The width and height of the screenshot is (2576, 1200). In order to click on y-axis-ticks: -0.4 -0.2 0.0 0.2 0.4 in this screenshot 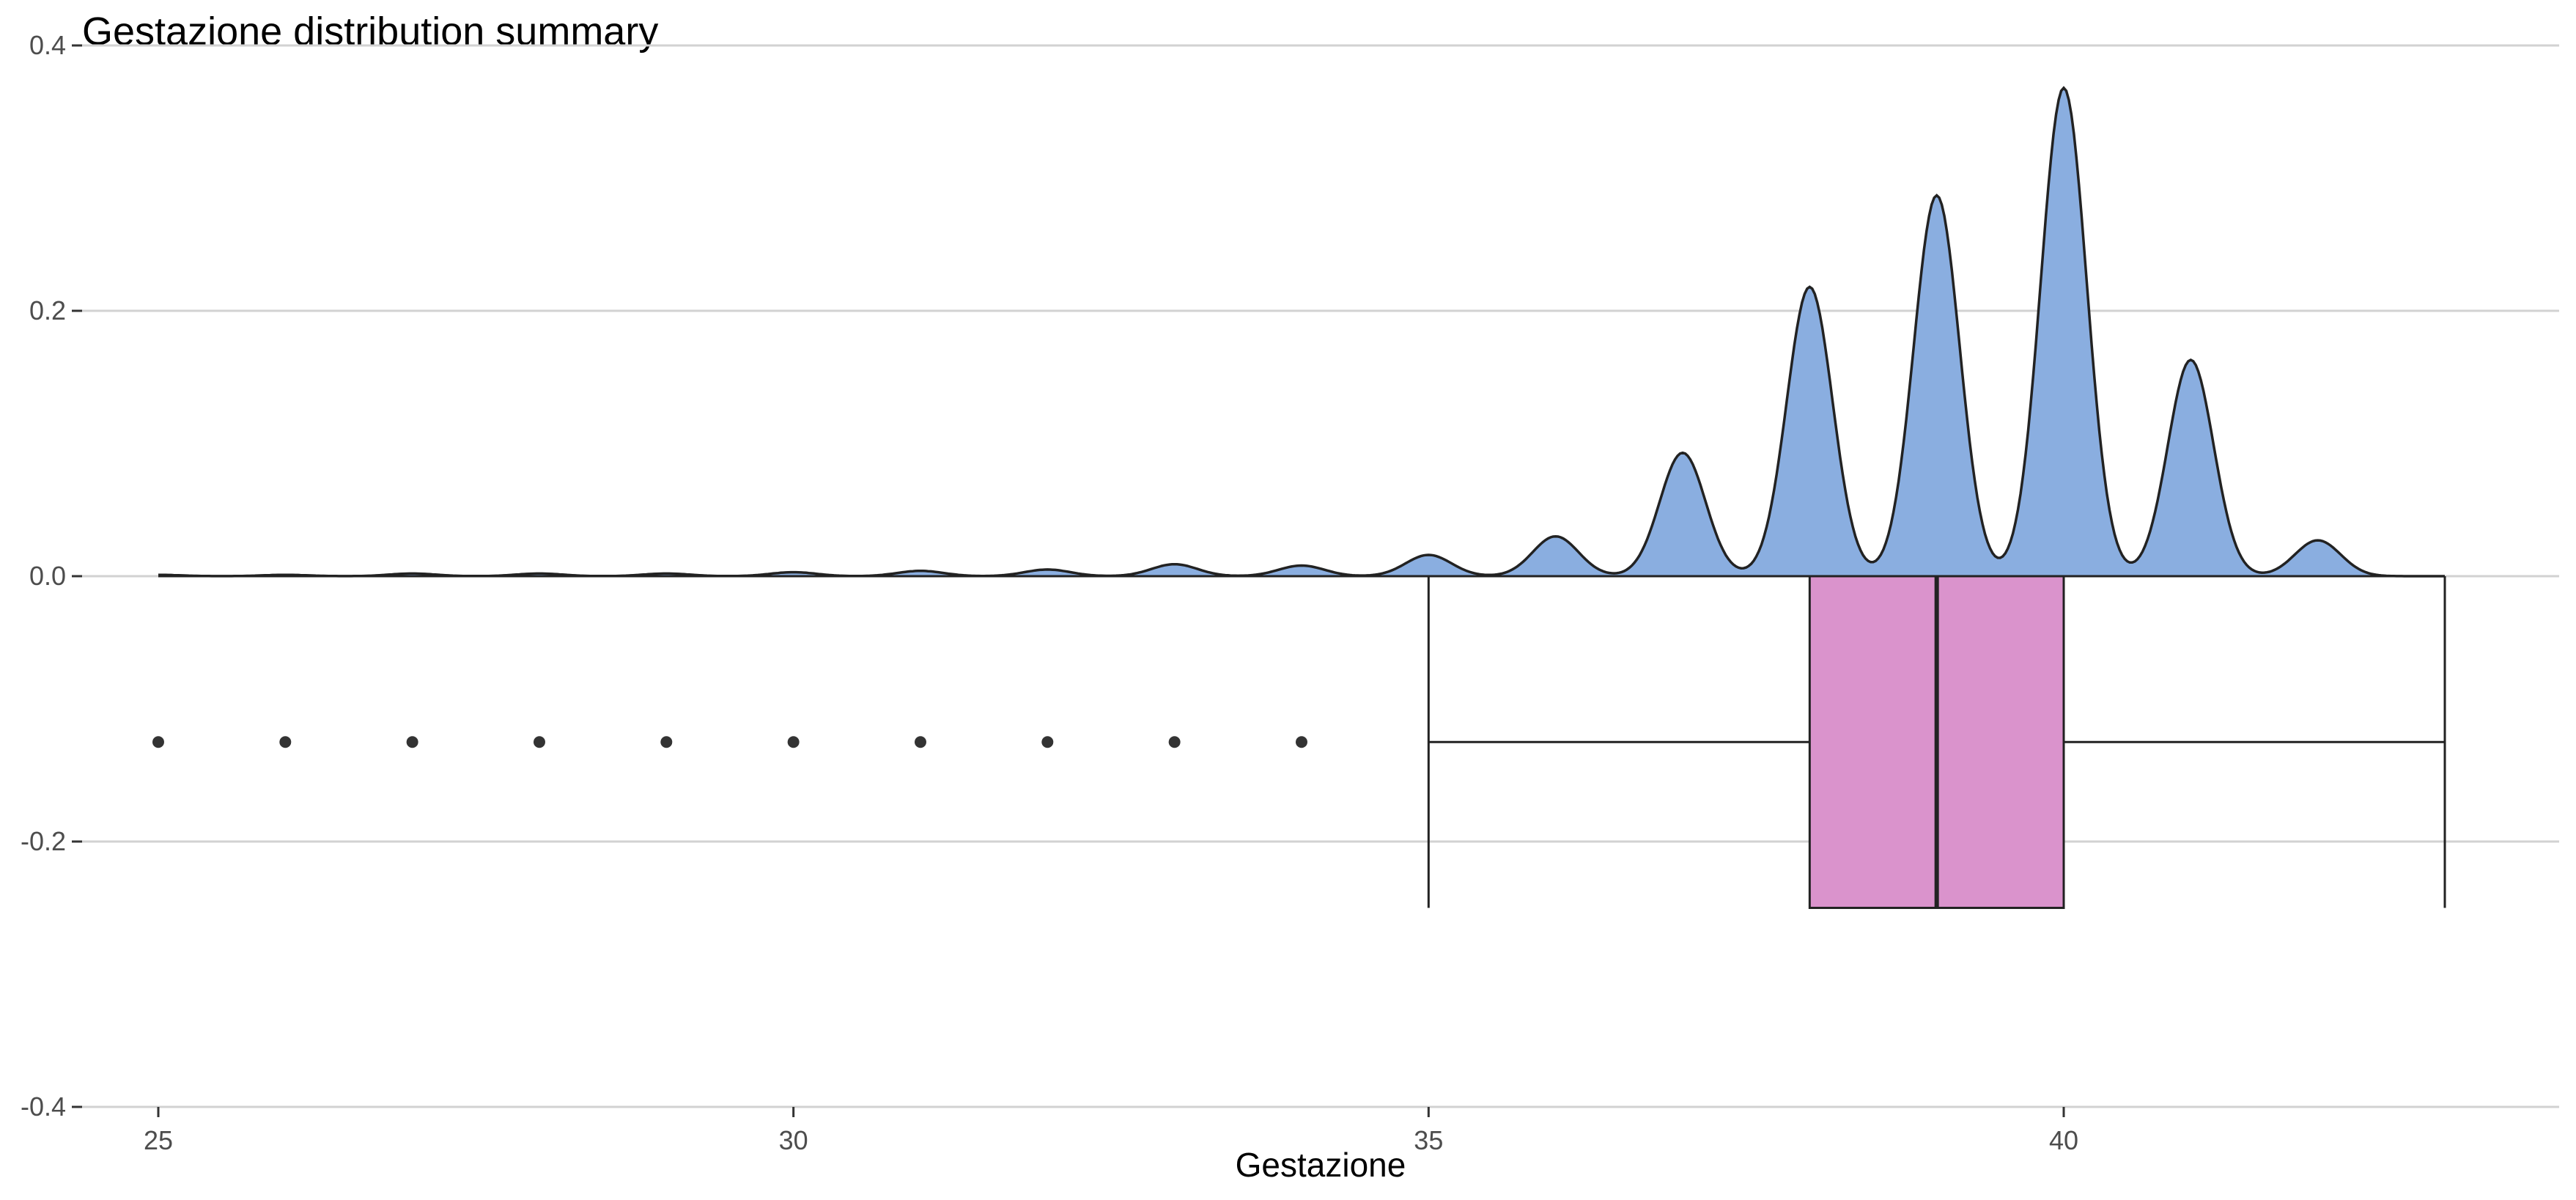, I will do `click(51, 576)`.